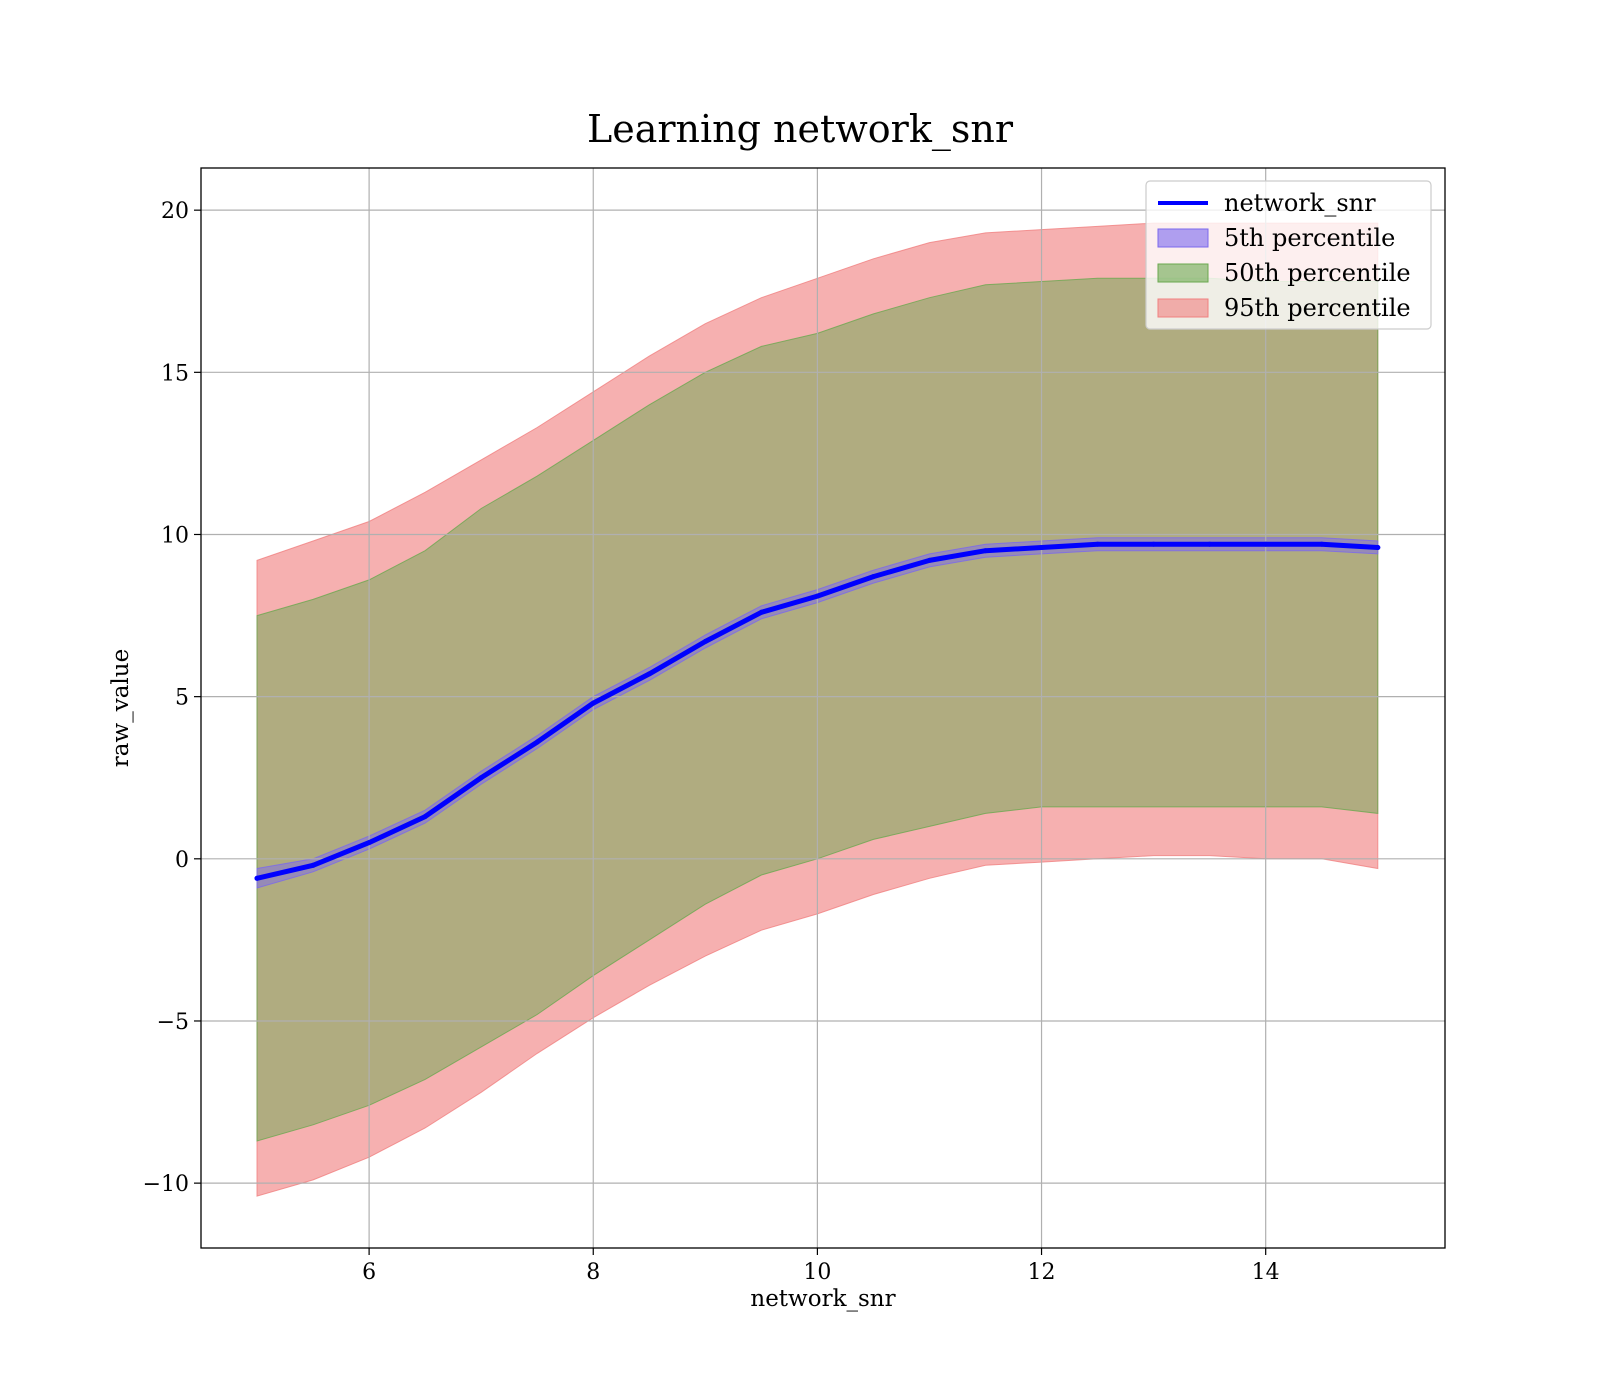 This screenshot has width=1600, height=1400. I want to click on legend-label: 5th percentile, so click(1309, 238).